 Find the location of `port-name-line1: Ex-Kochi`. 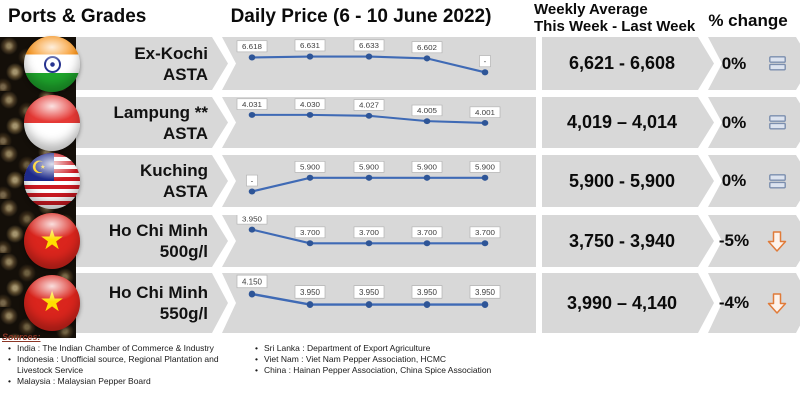

port-name-line1: Ex-Kochi is located at coordinates (171, 53).